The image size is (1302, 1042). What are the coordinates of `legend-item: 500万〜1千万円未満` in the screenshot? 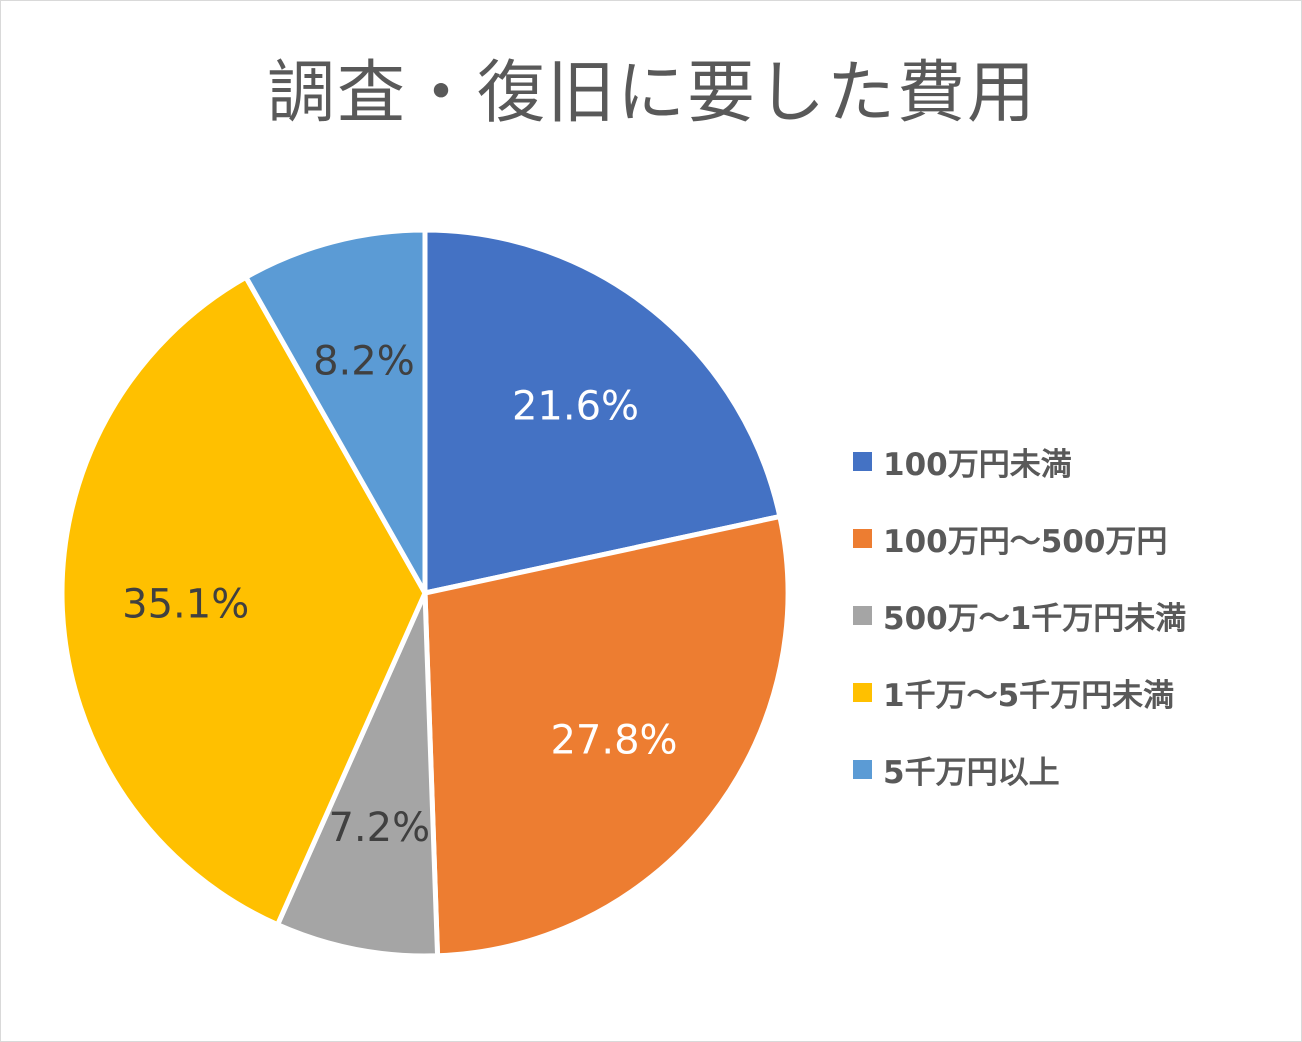 It's located at (1019, 615).